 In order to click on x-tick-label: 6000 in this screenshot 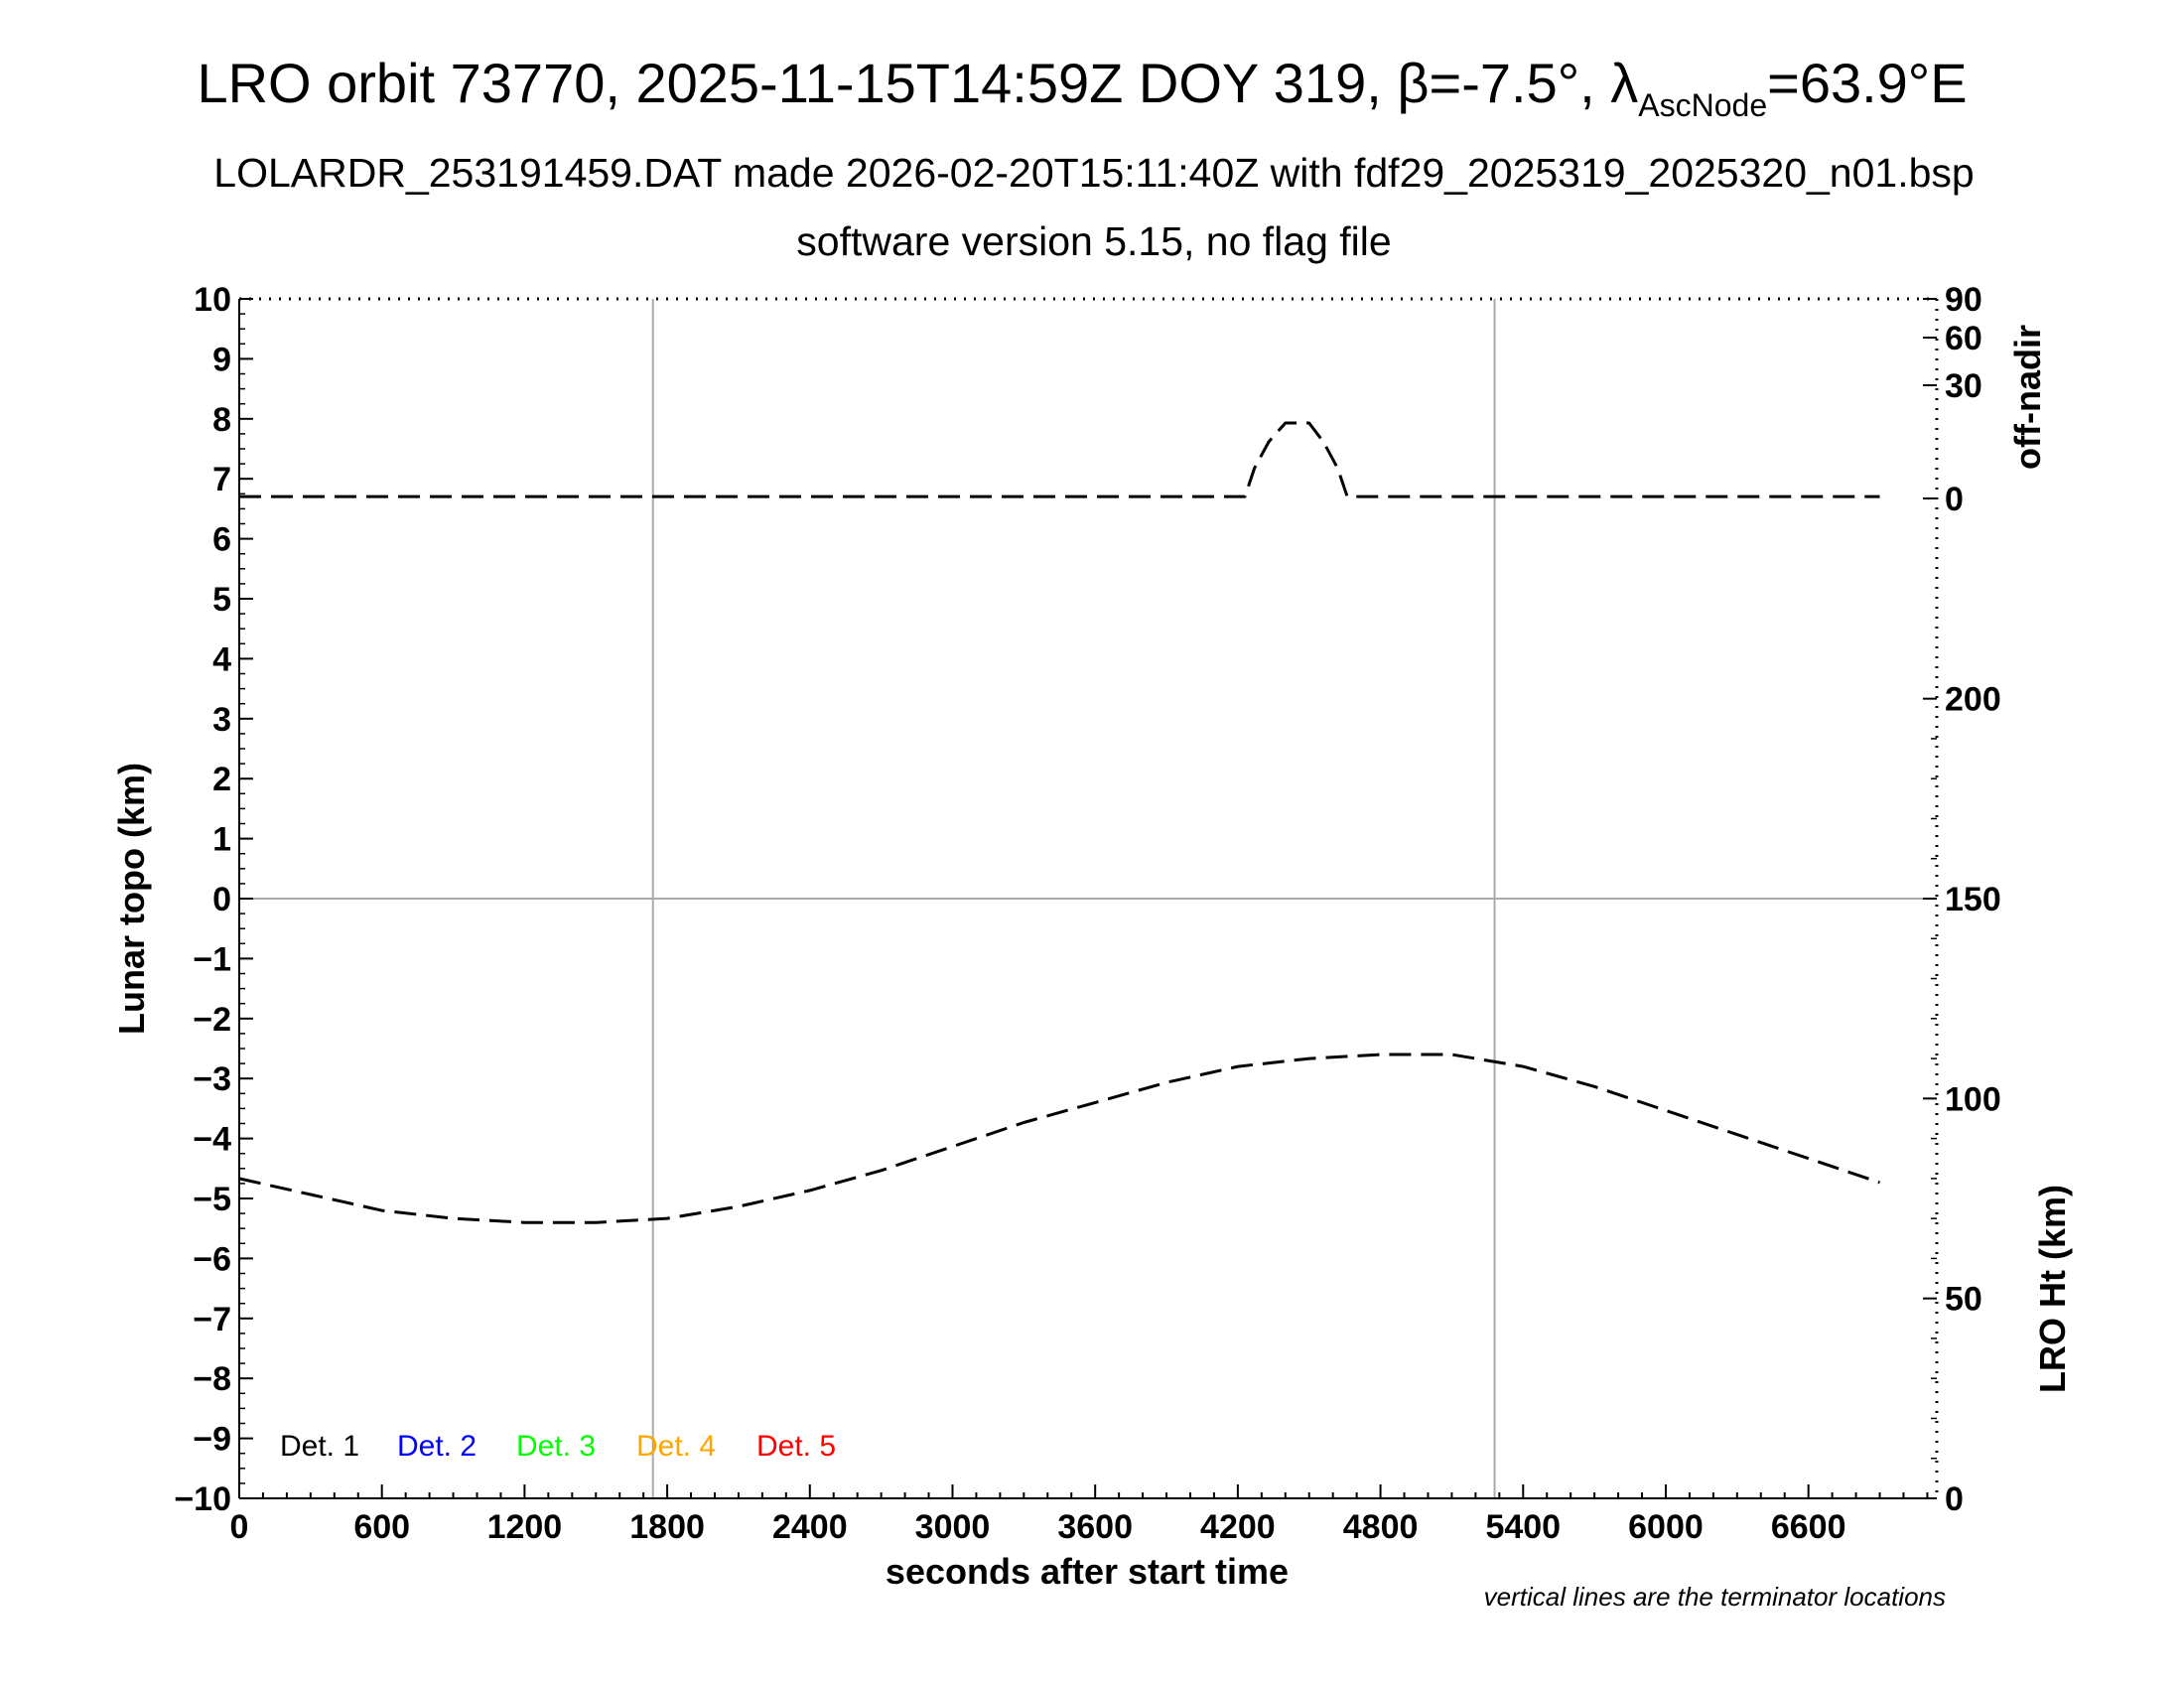, I will do `click(1666, 1527)`.